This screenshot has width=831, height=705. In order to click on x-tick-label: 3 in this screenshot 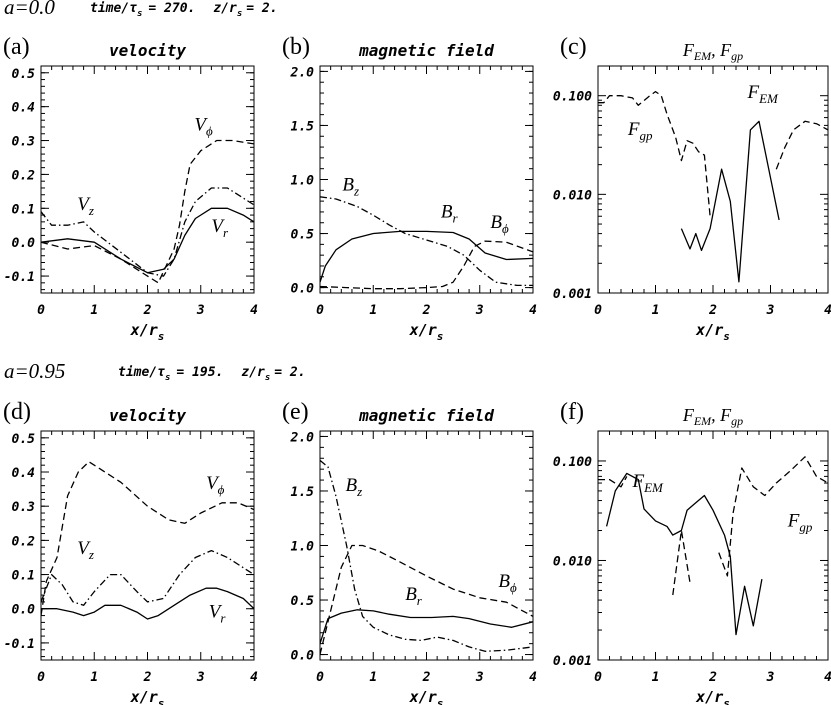, I will do `click(200, 677)`.